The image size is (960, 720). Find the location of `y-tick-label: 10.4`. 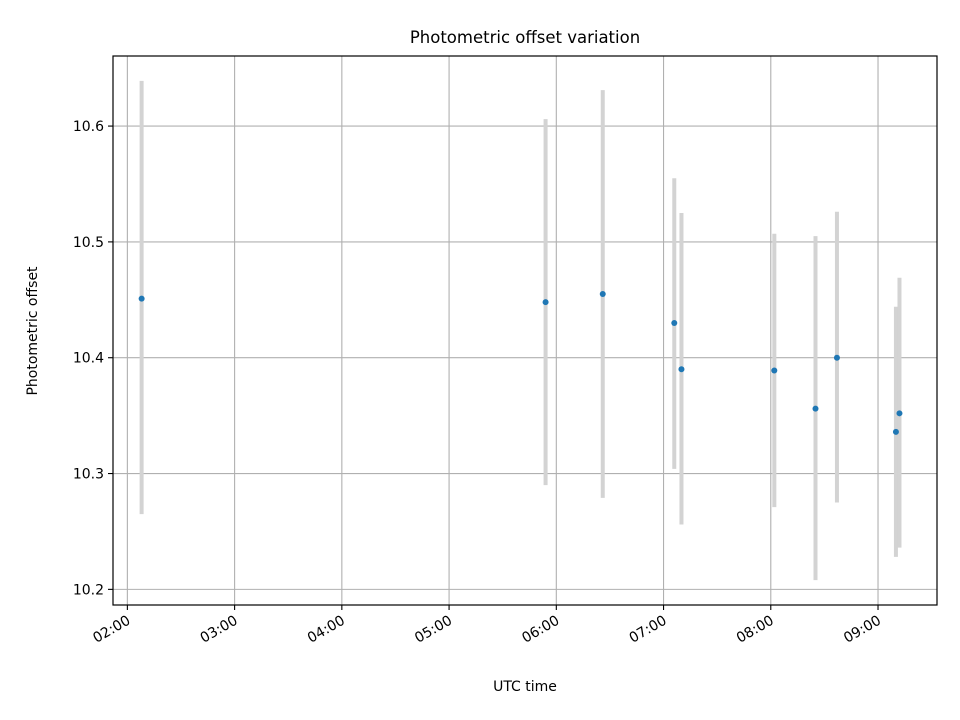

y-tick-label: 10.4 is located at coordinates (88, 359).